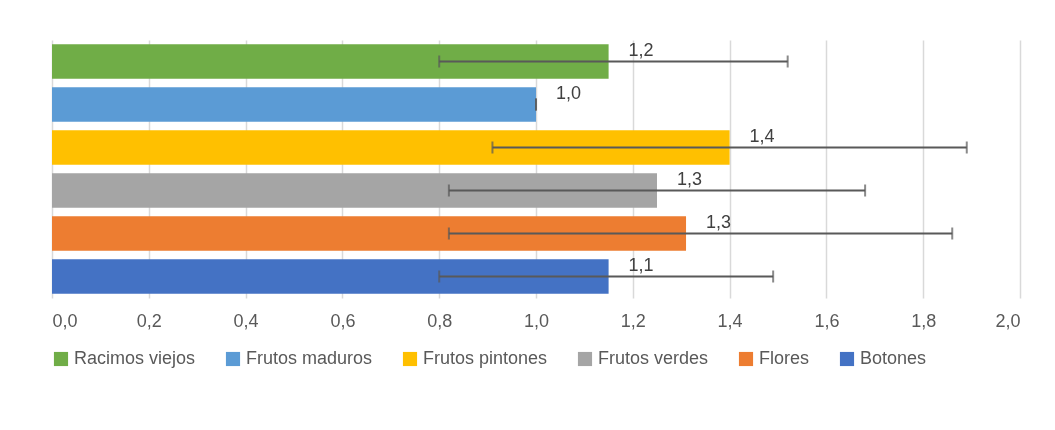  Describe the element at coordinates (569, 92) in the screenshot. I see `data-label: 1,0` at that location.